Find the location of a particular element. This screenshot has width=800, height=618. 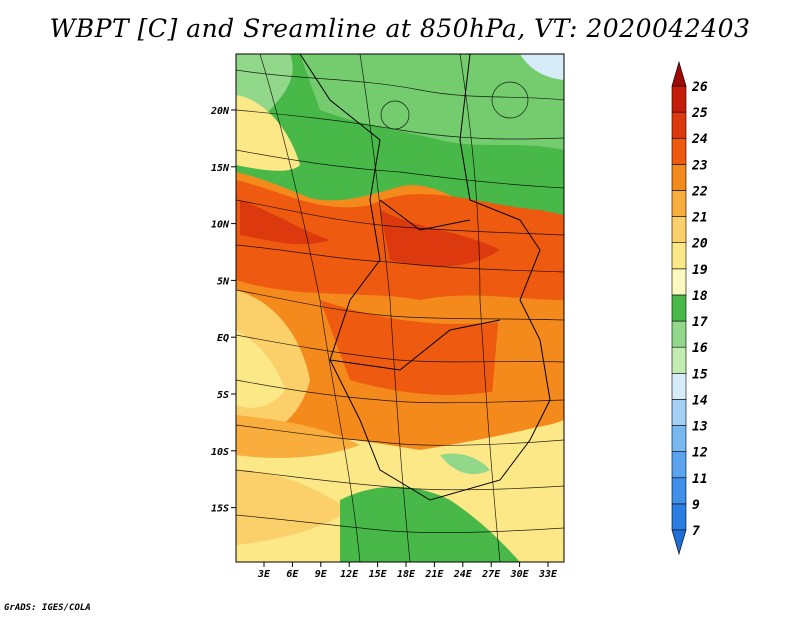

colorbar-label: 19 is located at coordinates (700, 270).